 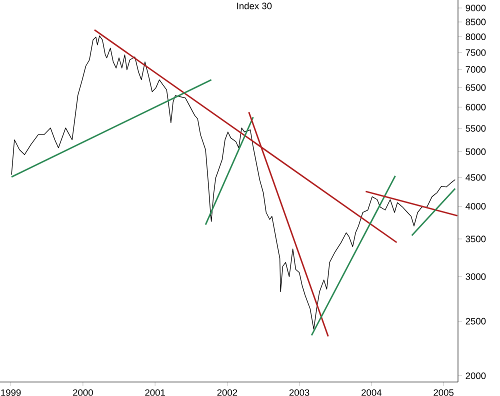 What do you see at coordinates (476, 69) in the screenshot?
I see `y-tick-label: 7000` at bounding box center [476, 69].